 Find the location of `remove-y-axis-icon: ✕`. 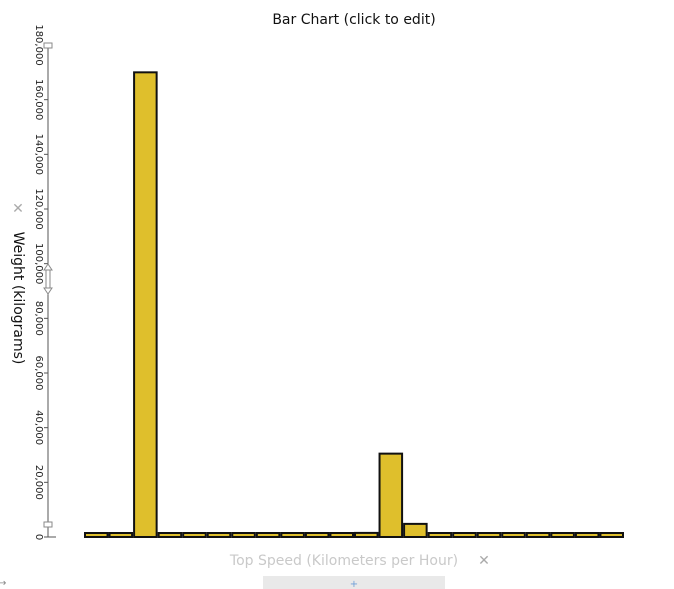

remove-y-axis-icon: ✕ is located at coordinates (18, 209).